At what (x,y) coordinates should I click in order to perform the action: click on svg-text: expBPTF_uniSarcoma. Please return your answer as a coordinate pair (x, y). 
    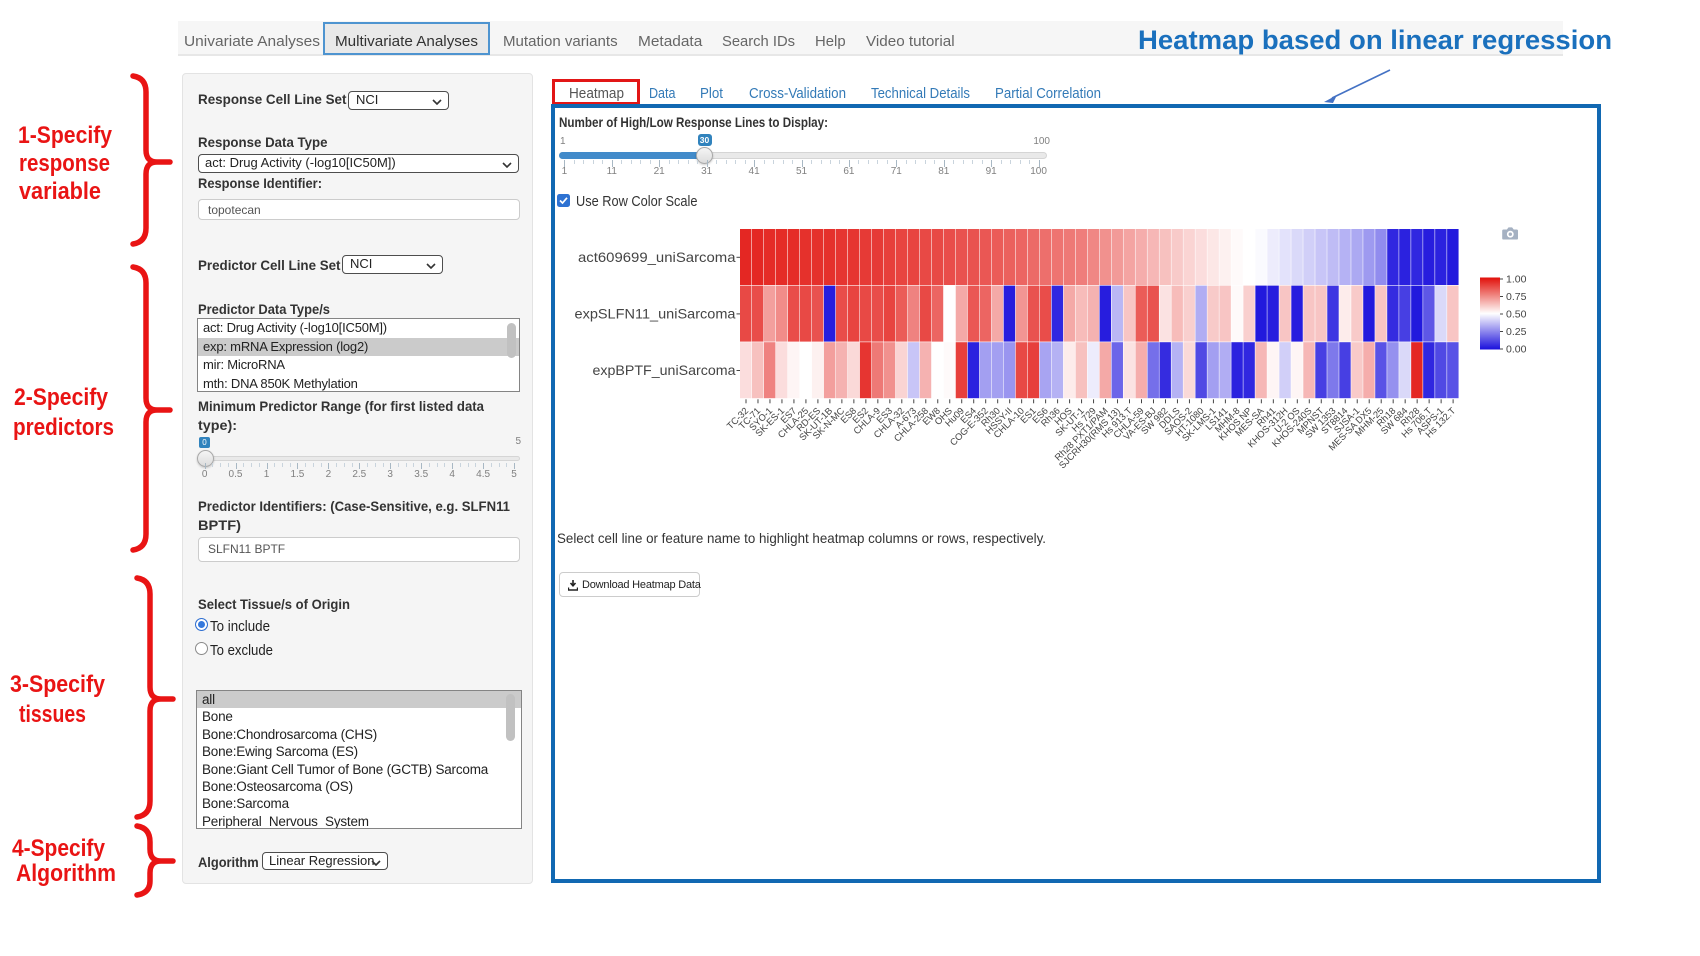
    Looking at the image, I should click on (664, 370).